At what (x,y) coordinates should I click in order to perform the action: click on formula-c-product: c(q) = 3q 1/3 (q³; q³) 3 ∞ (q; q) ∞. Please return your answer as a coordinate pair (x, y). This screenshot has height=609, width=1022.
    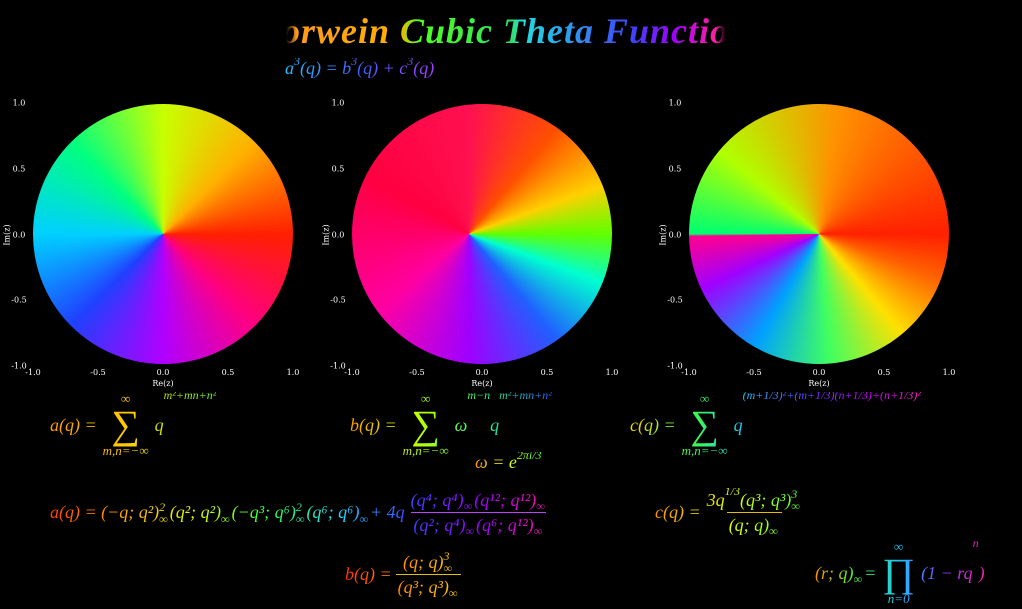
    Looking at the image, I should click on (731, 512).